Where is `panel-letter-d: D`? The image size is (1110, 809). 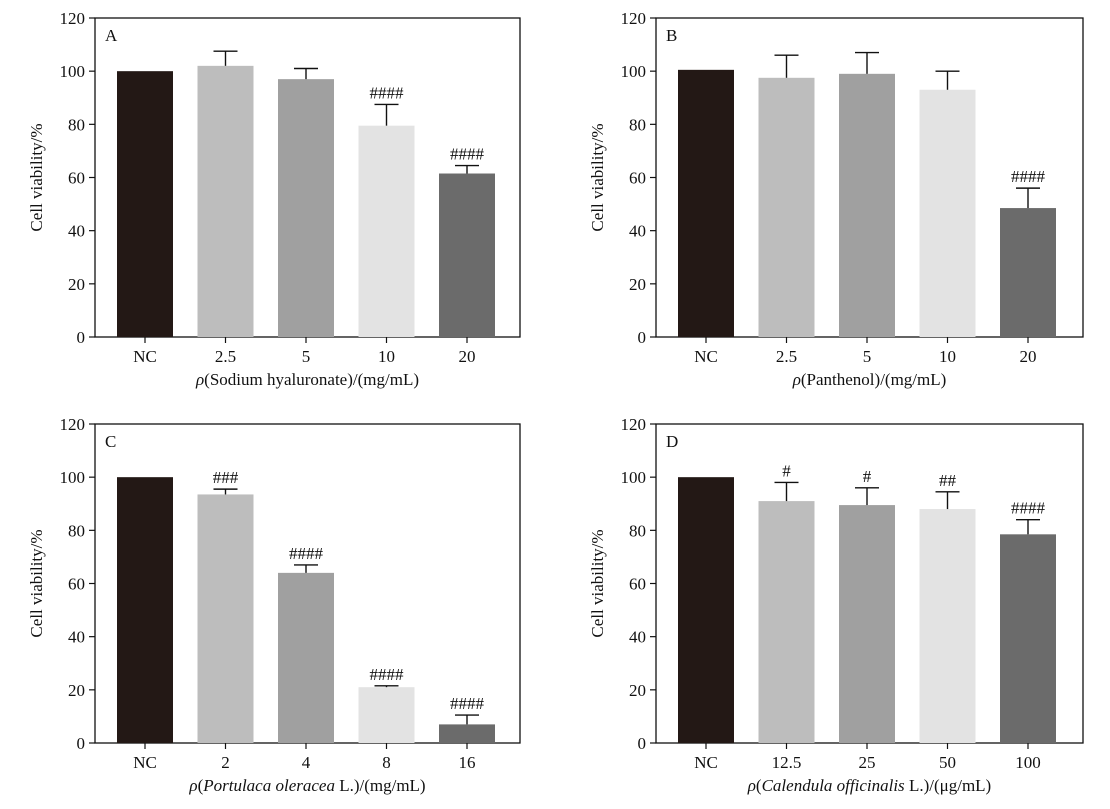 panel-letter-d: D is located at coordinates (672, 441).